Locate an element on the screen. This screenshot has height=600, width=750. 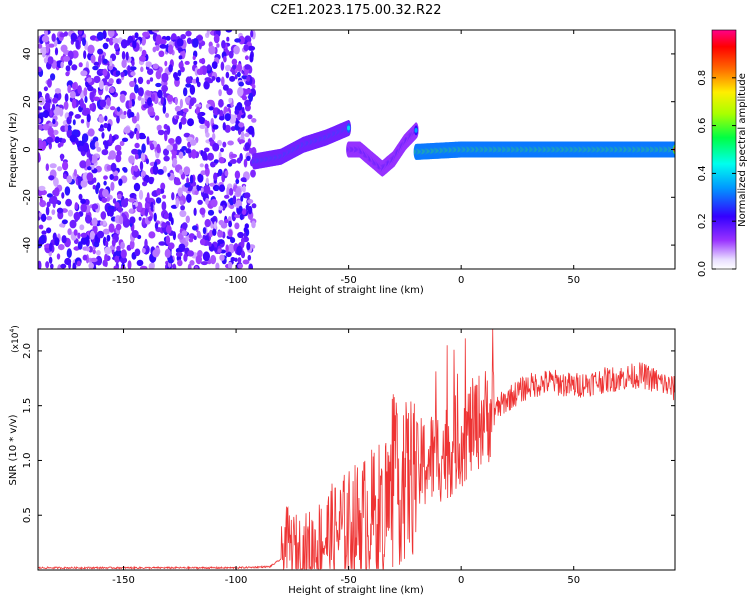
snr-y-tick-label: 0.5 is located at coordinates (27, 515).